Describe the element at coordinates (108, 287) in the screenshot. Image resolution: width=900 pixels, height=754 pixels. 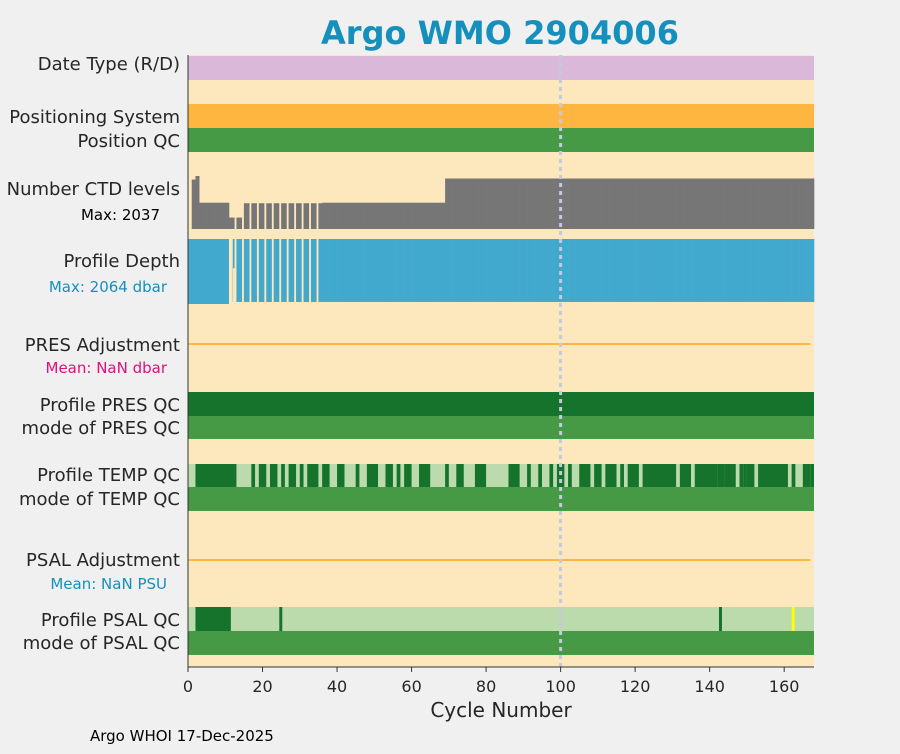
I see `label-depth-max: Max: 2064 dbar` at that location.